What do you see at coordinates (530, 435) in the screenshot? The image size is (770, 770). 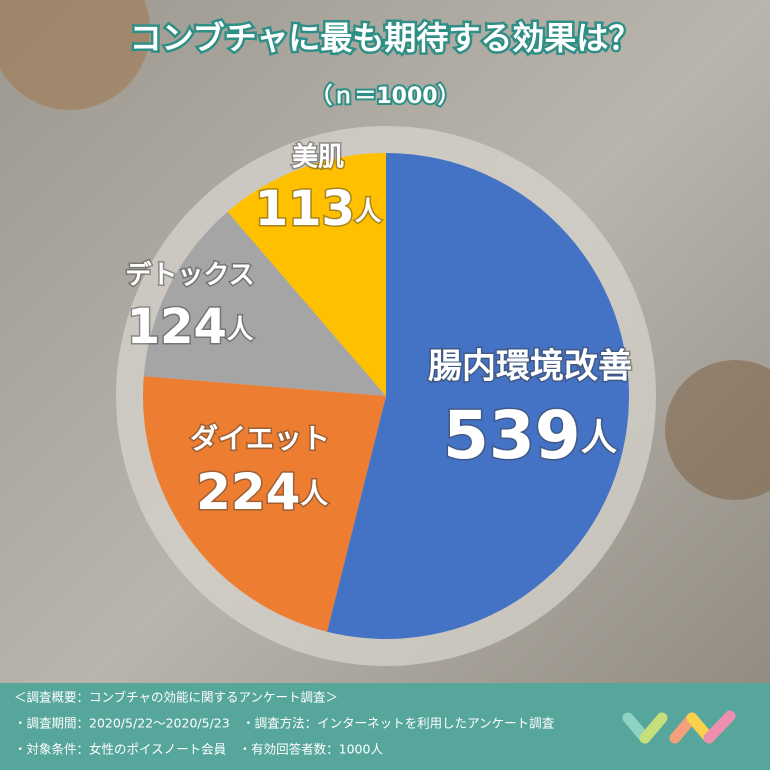 I see `value-label: 539人` at bounding box center [530, 435].